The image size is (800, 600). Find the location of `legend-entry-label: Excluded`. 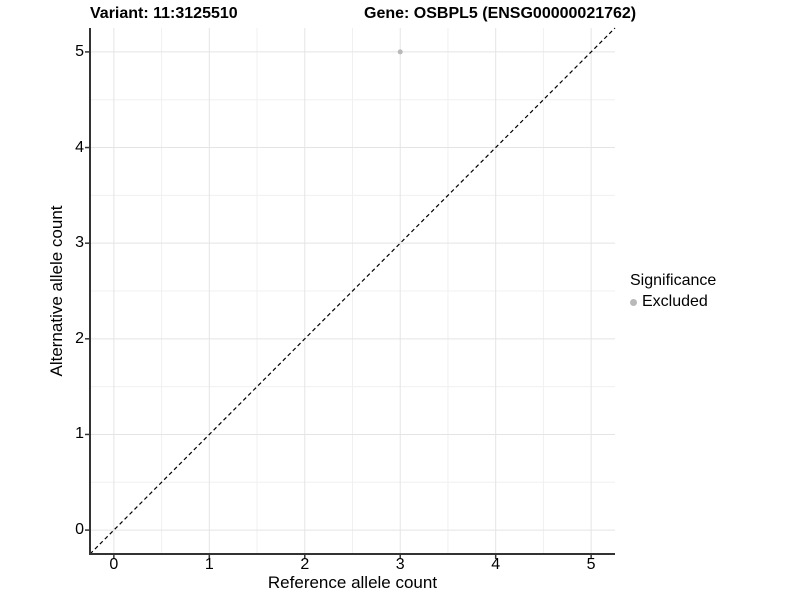

legend-entry-label: Excluded is located at coordinates (675, 301).